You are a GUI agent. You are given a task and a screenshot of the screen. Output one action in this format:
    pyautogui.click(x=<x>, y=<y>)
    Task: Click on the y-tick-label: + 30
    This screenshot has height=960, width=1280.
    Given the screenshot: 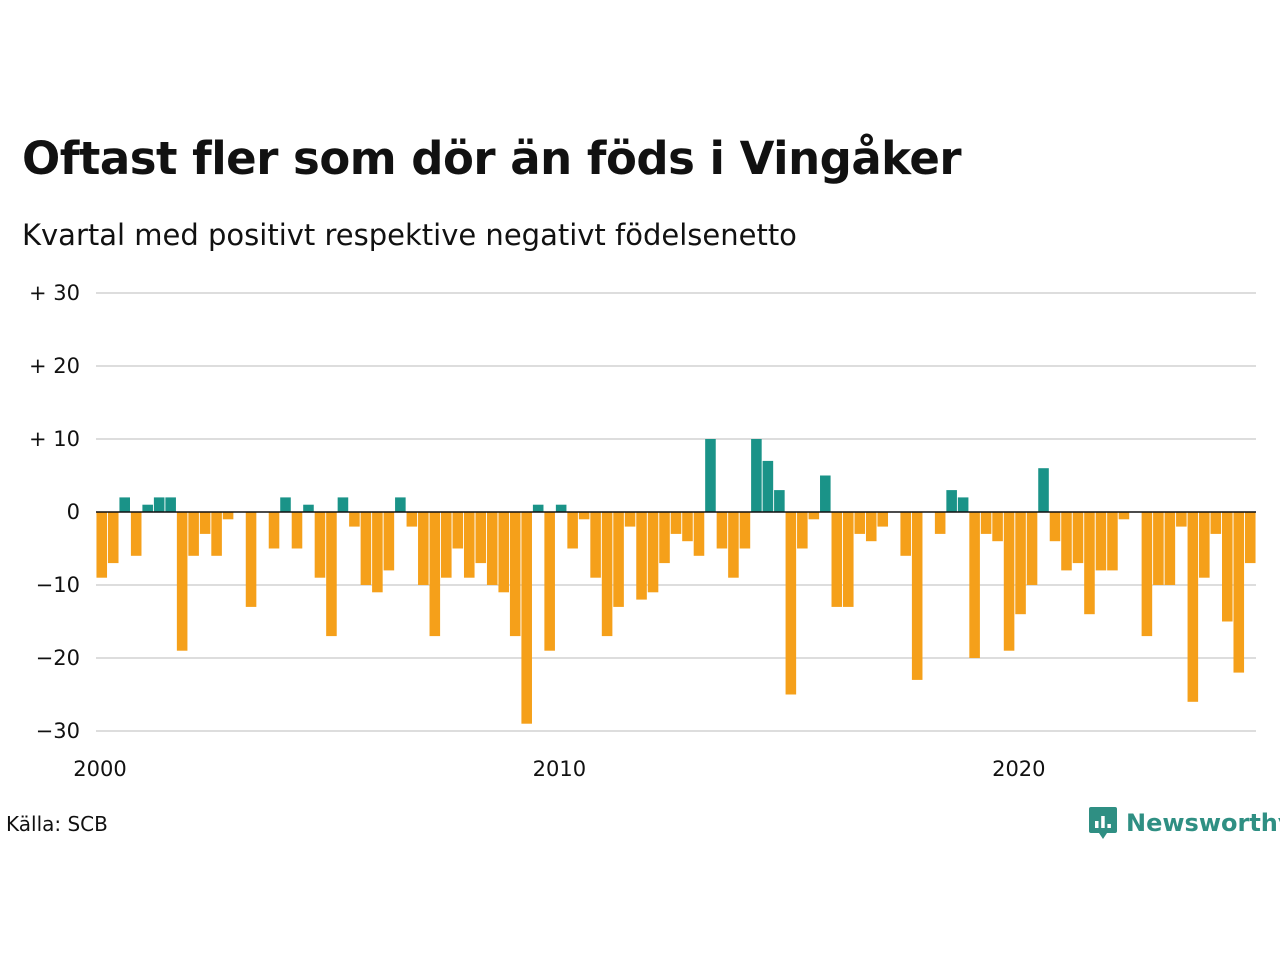 What is the action you would take?
    pyautogui.click(x=54, y=293)
    